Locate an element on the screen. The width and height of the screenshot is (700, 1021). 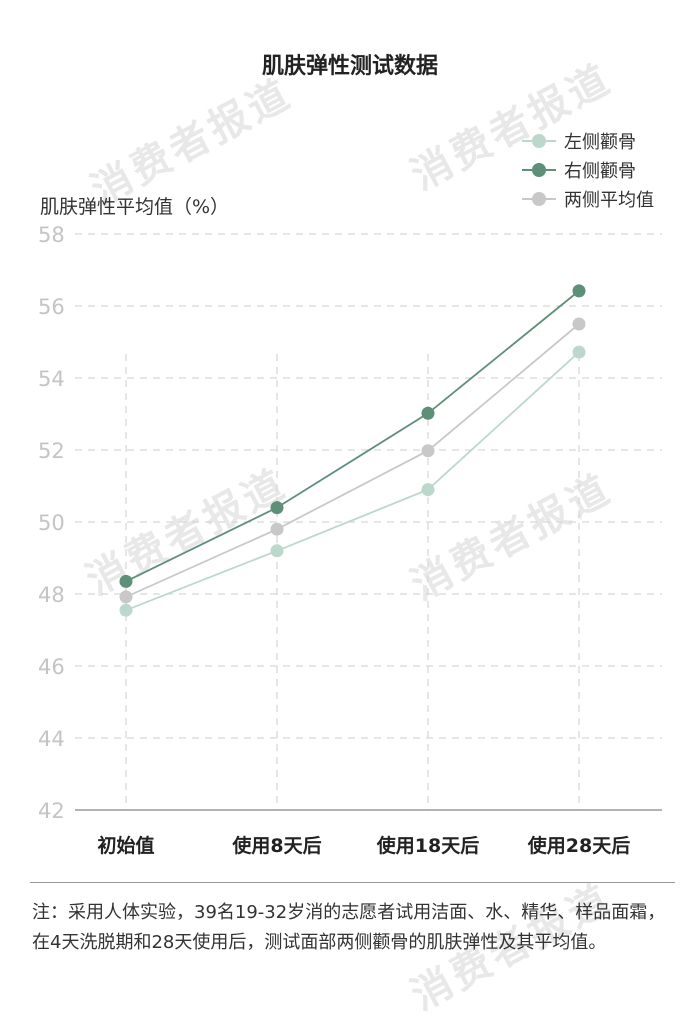
y-tick-label: 46 is located at coordinates (51, 667).